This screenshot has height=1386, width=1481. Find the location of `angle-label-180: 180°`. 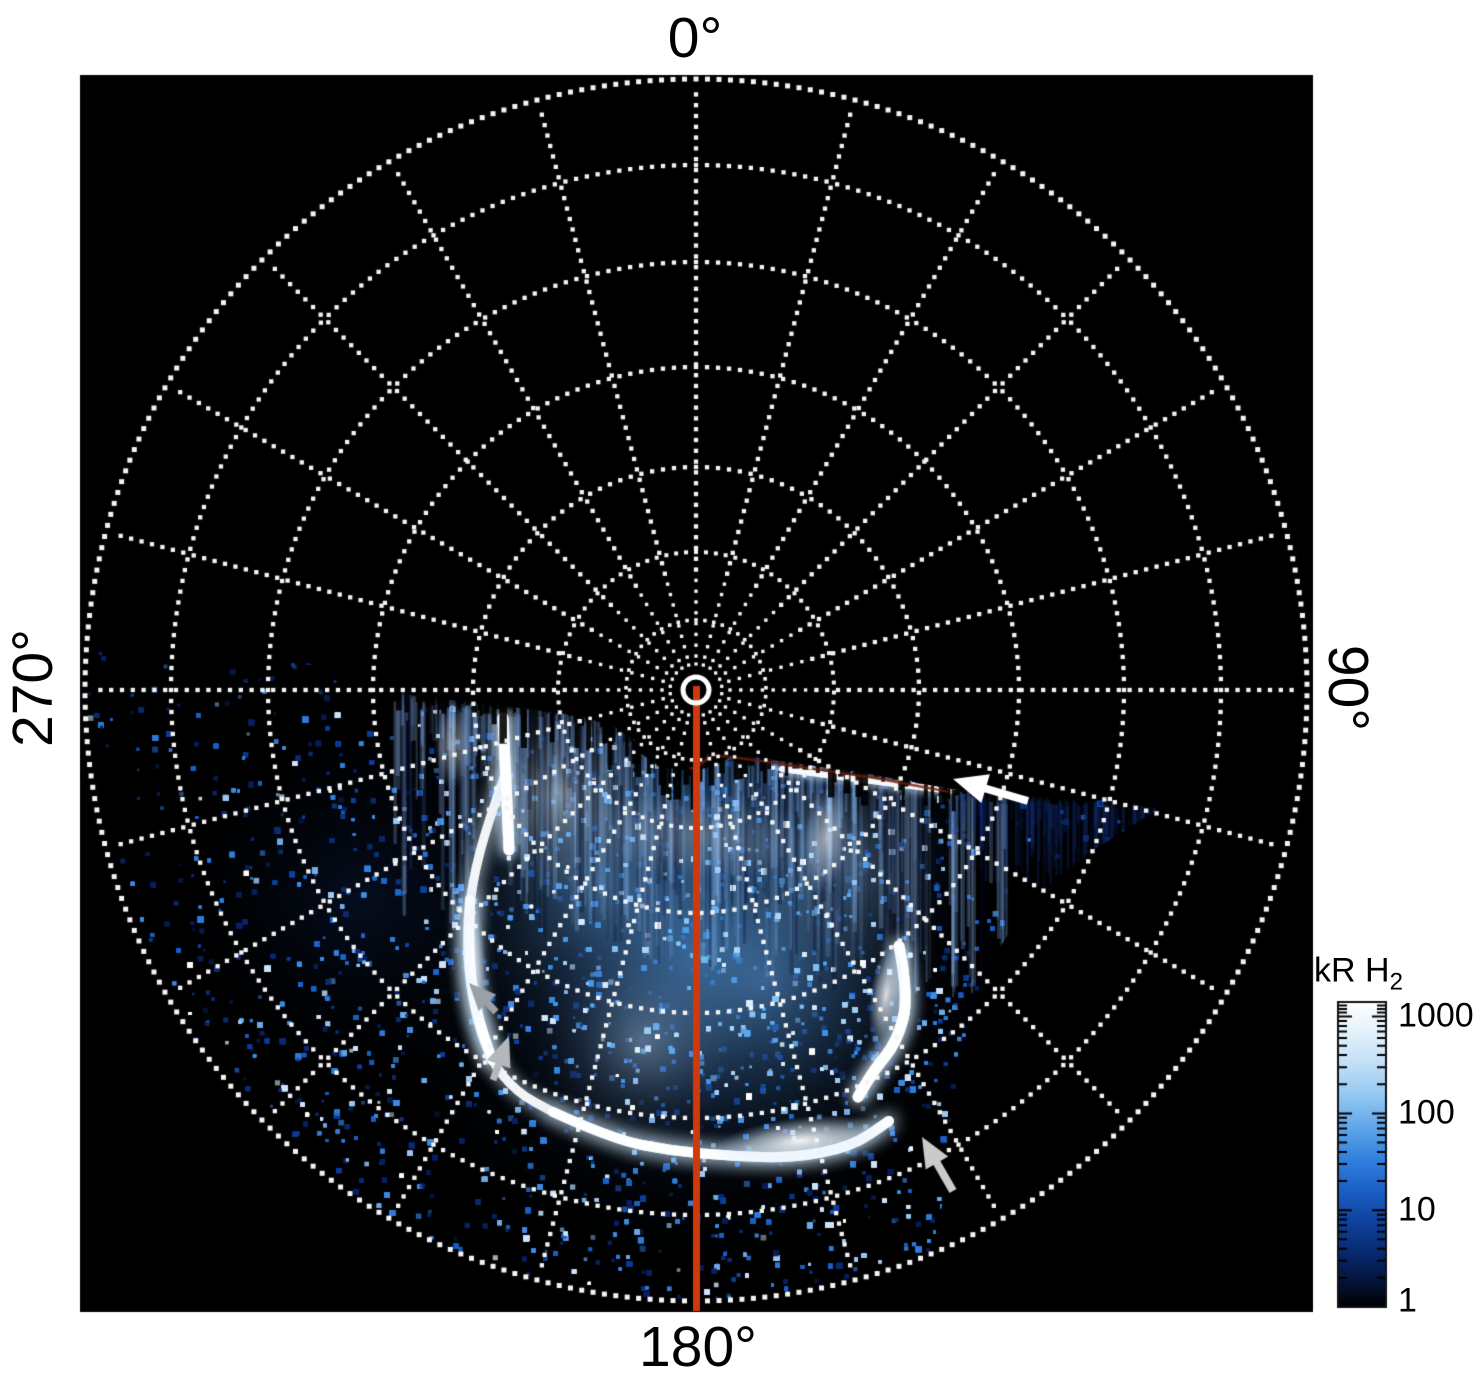

angle-label-180: 180° is located at coordinates (698, 1347).